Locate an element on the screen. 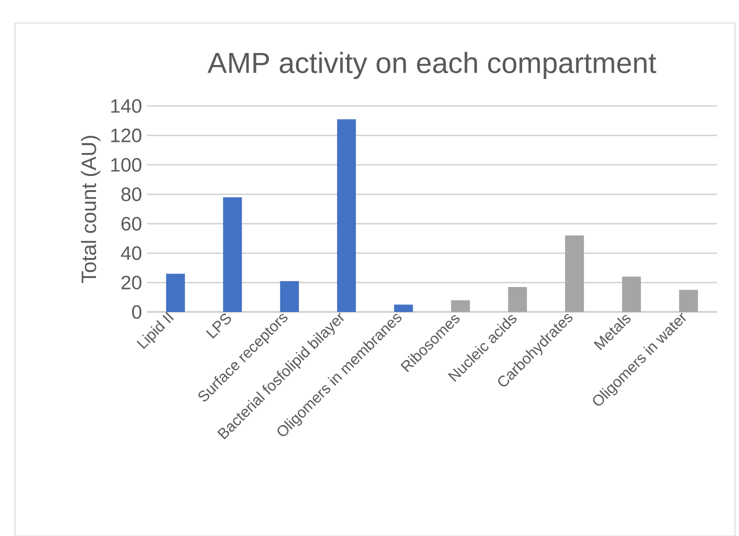  y-tick-label: 40 is located at coordinates (131, 253).